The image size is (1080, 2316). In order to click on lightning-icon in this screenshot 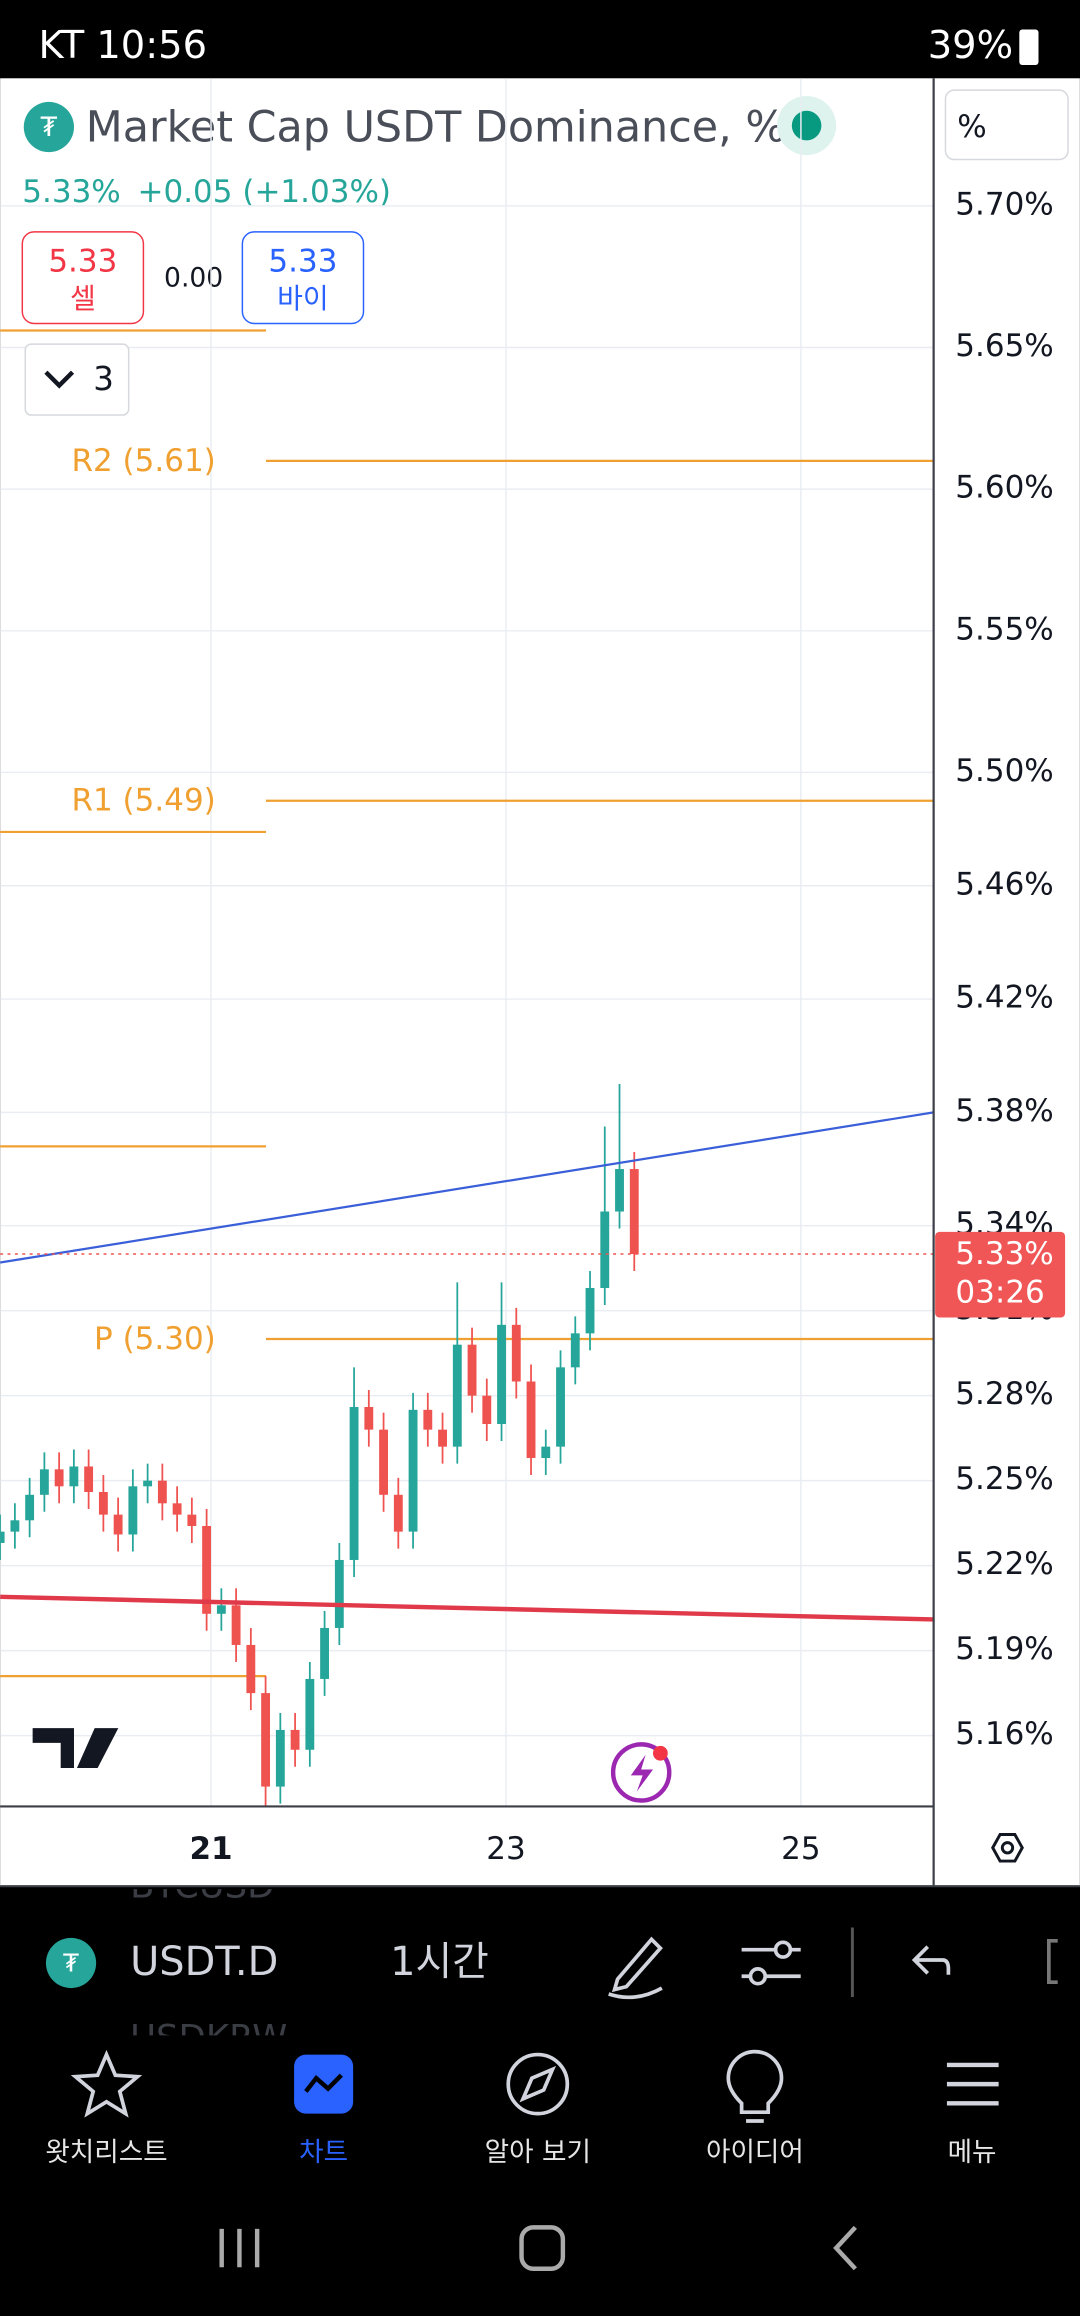, I will do `click(641, 1773)`.